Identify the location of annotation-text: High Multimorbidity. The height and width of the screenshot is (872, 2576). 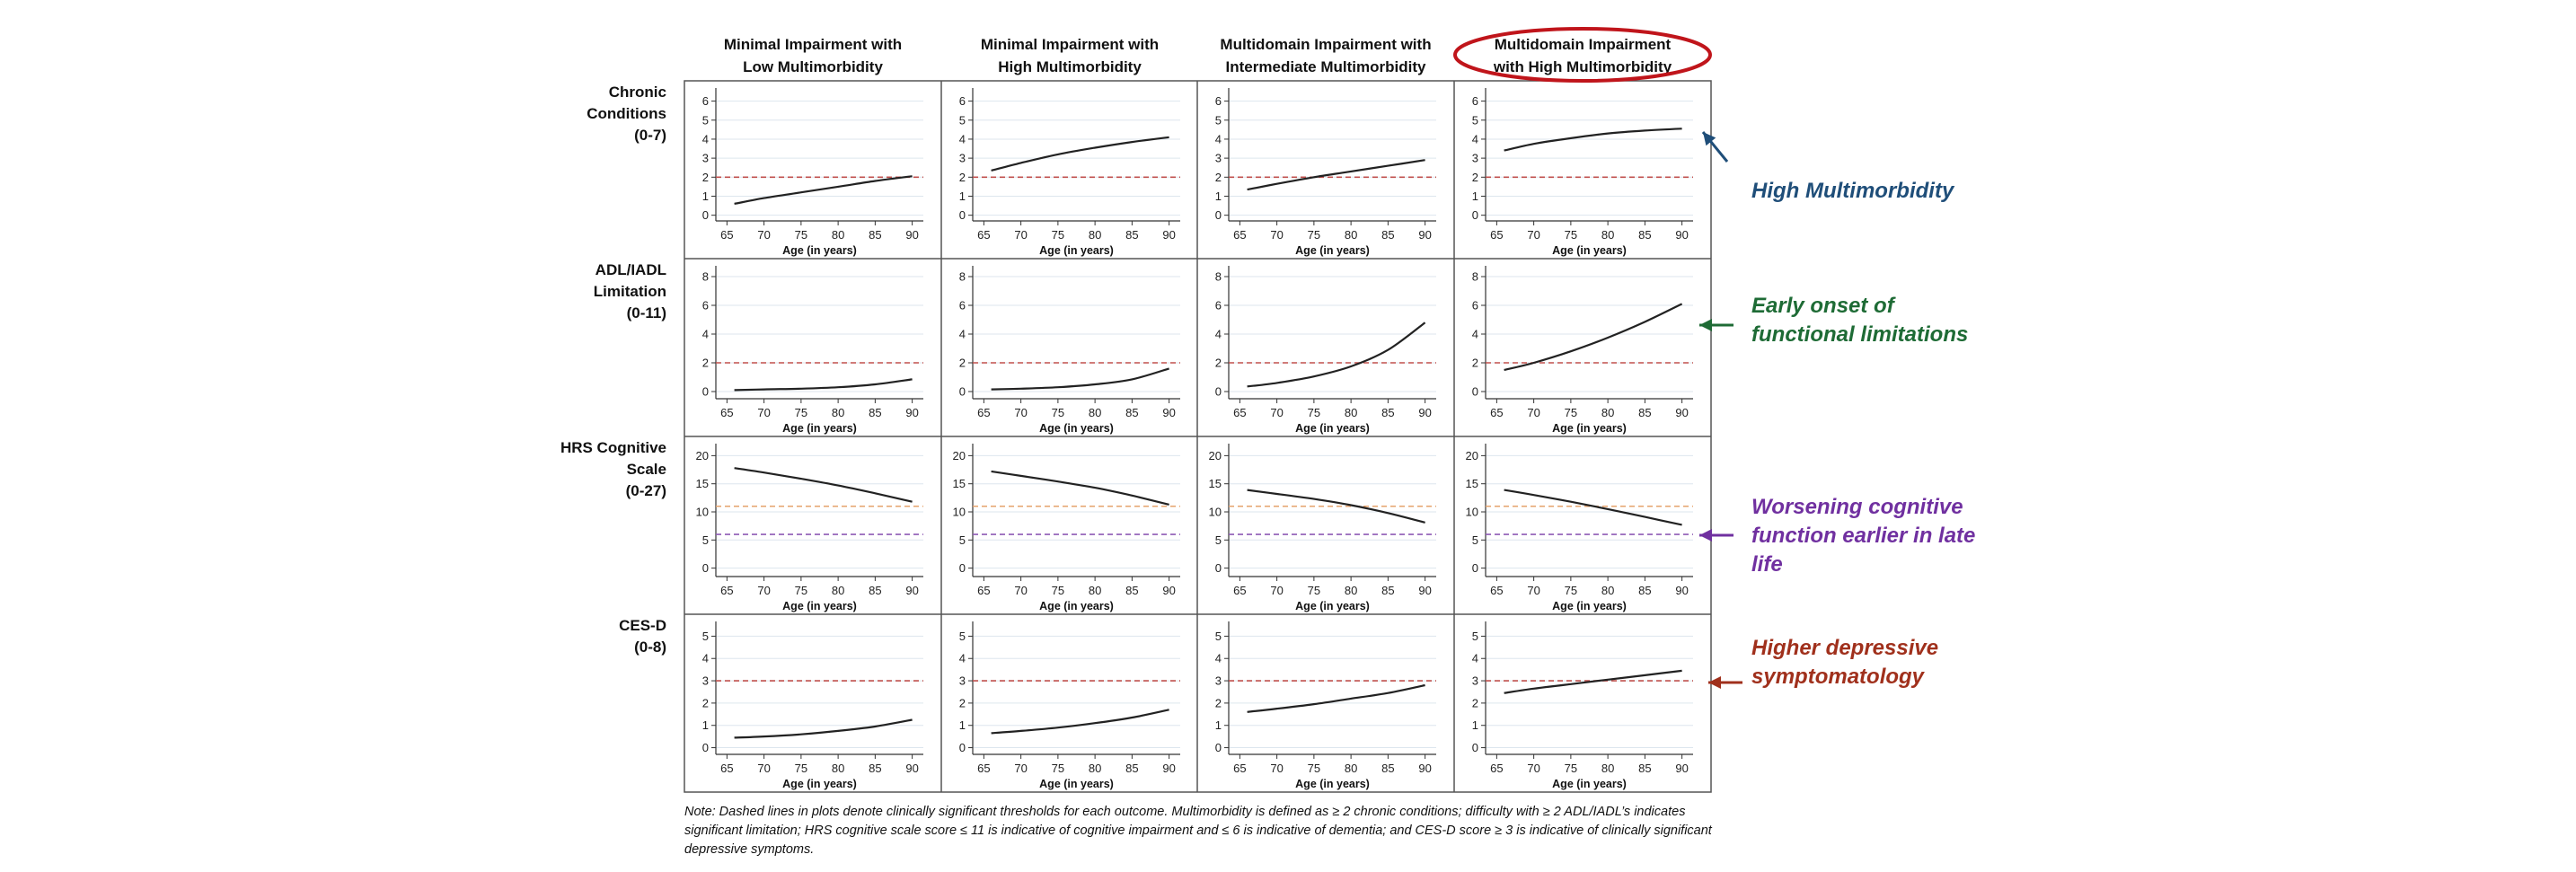
(1853, 191).